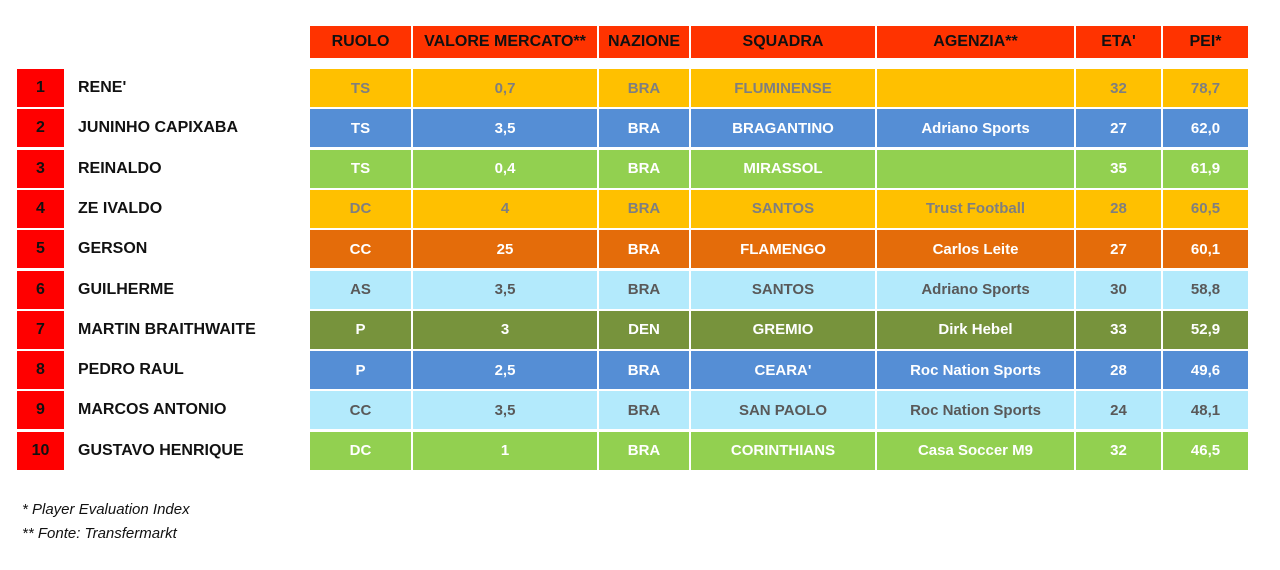 The width and height of the screenshot is (1280, 570). What do you see at coordinates (360, 42) in the screenshot?
I see `column-header-ruolo: RUOLO` at bounding box center [360, 42].